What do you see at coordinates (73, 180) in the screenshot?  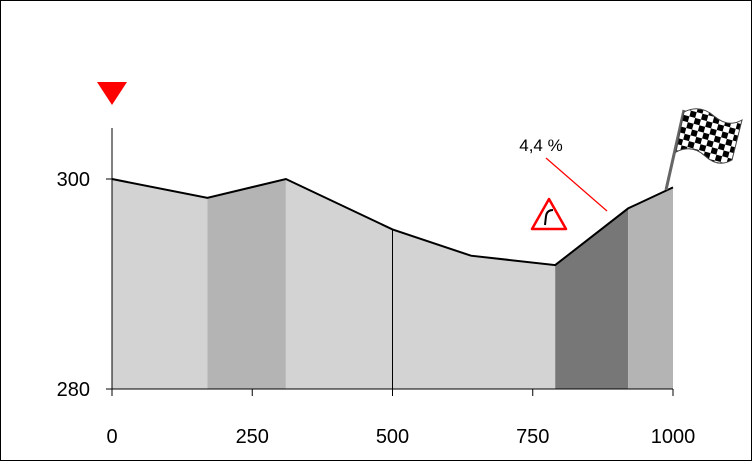 I see `y-tick-label-300: 300` at bounding box center [73, 180].